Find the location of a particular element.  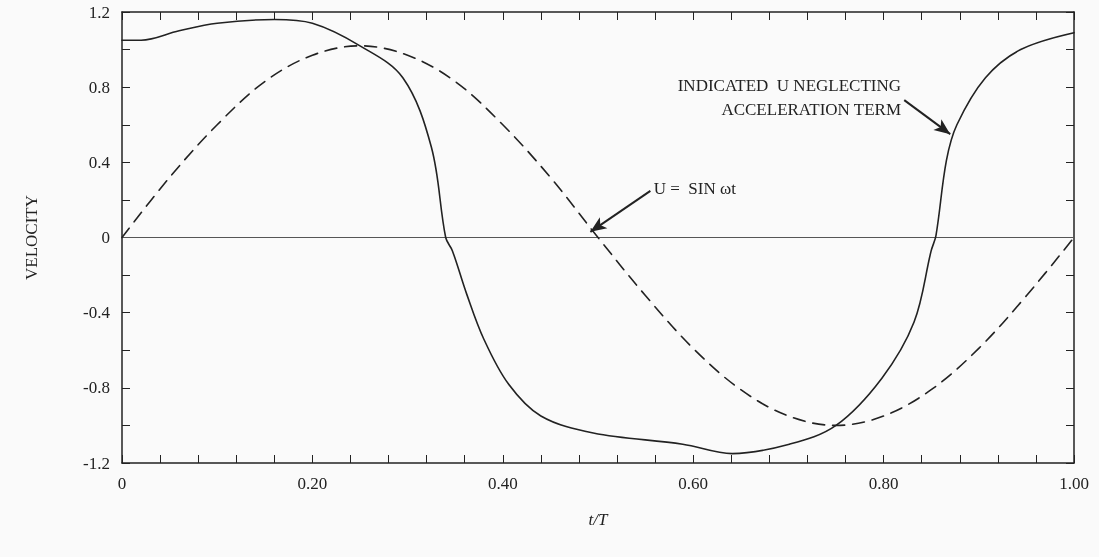

annotation: INDICATED U NEGLECTING ACCELERATION TERM is located at coordinates (789, 98).